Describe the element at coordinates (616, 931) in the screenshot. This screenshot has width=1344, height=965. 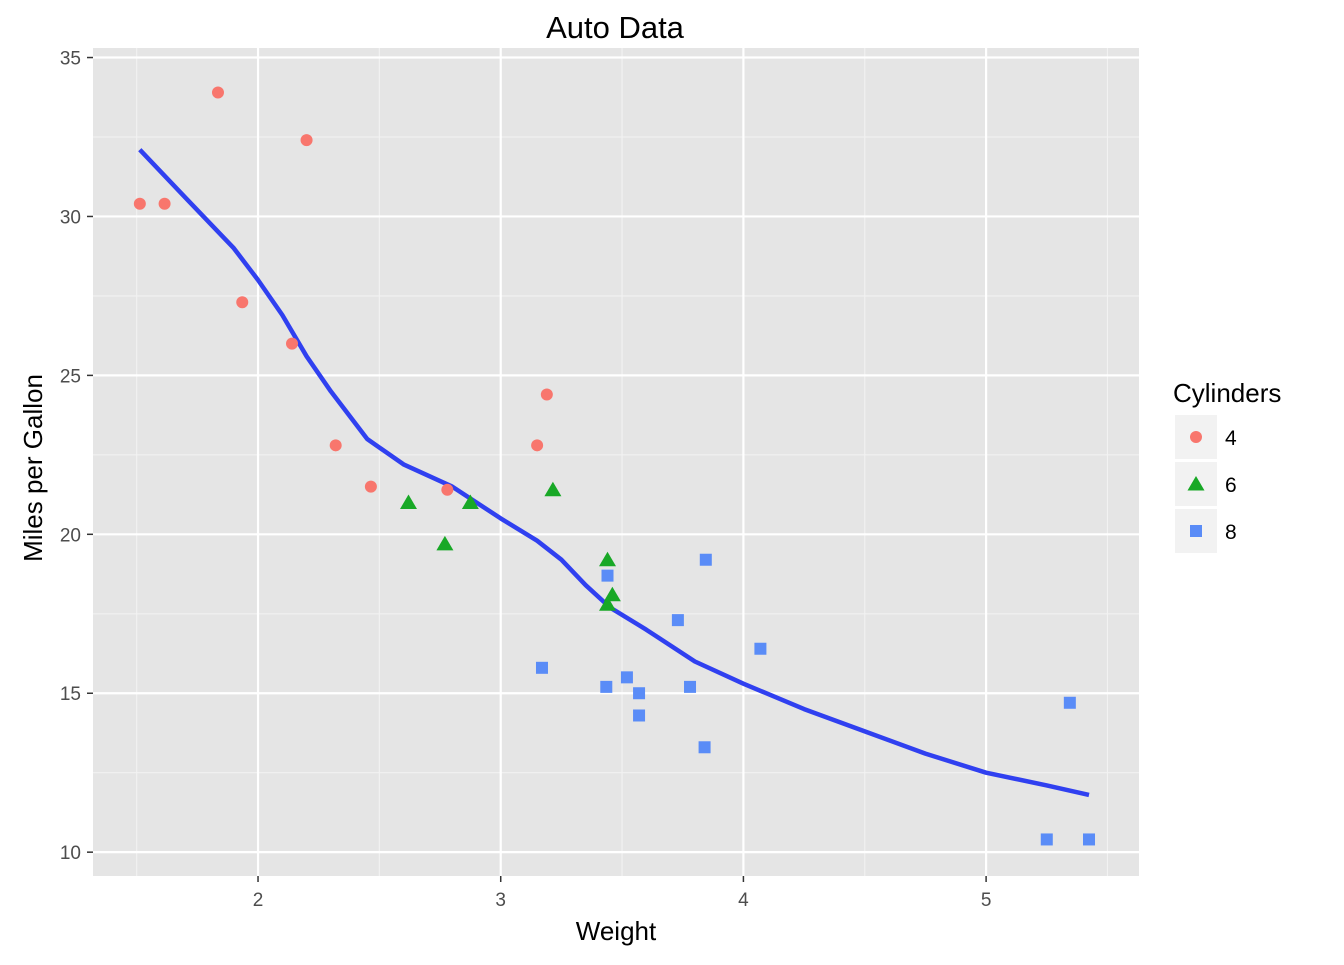
I see `x-axis-title: Weight` at that location.